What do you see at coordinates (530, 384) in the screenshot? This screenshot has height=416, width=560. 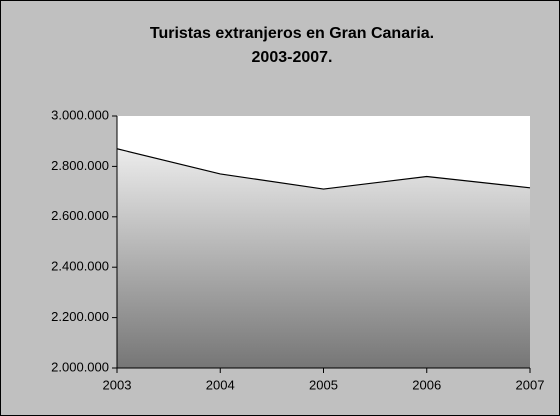 I see `x-tick-label: 2007` at bounding box center [530, 384].